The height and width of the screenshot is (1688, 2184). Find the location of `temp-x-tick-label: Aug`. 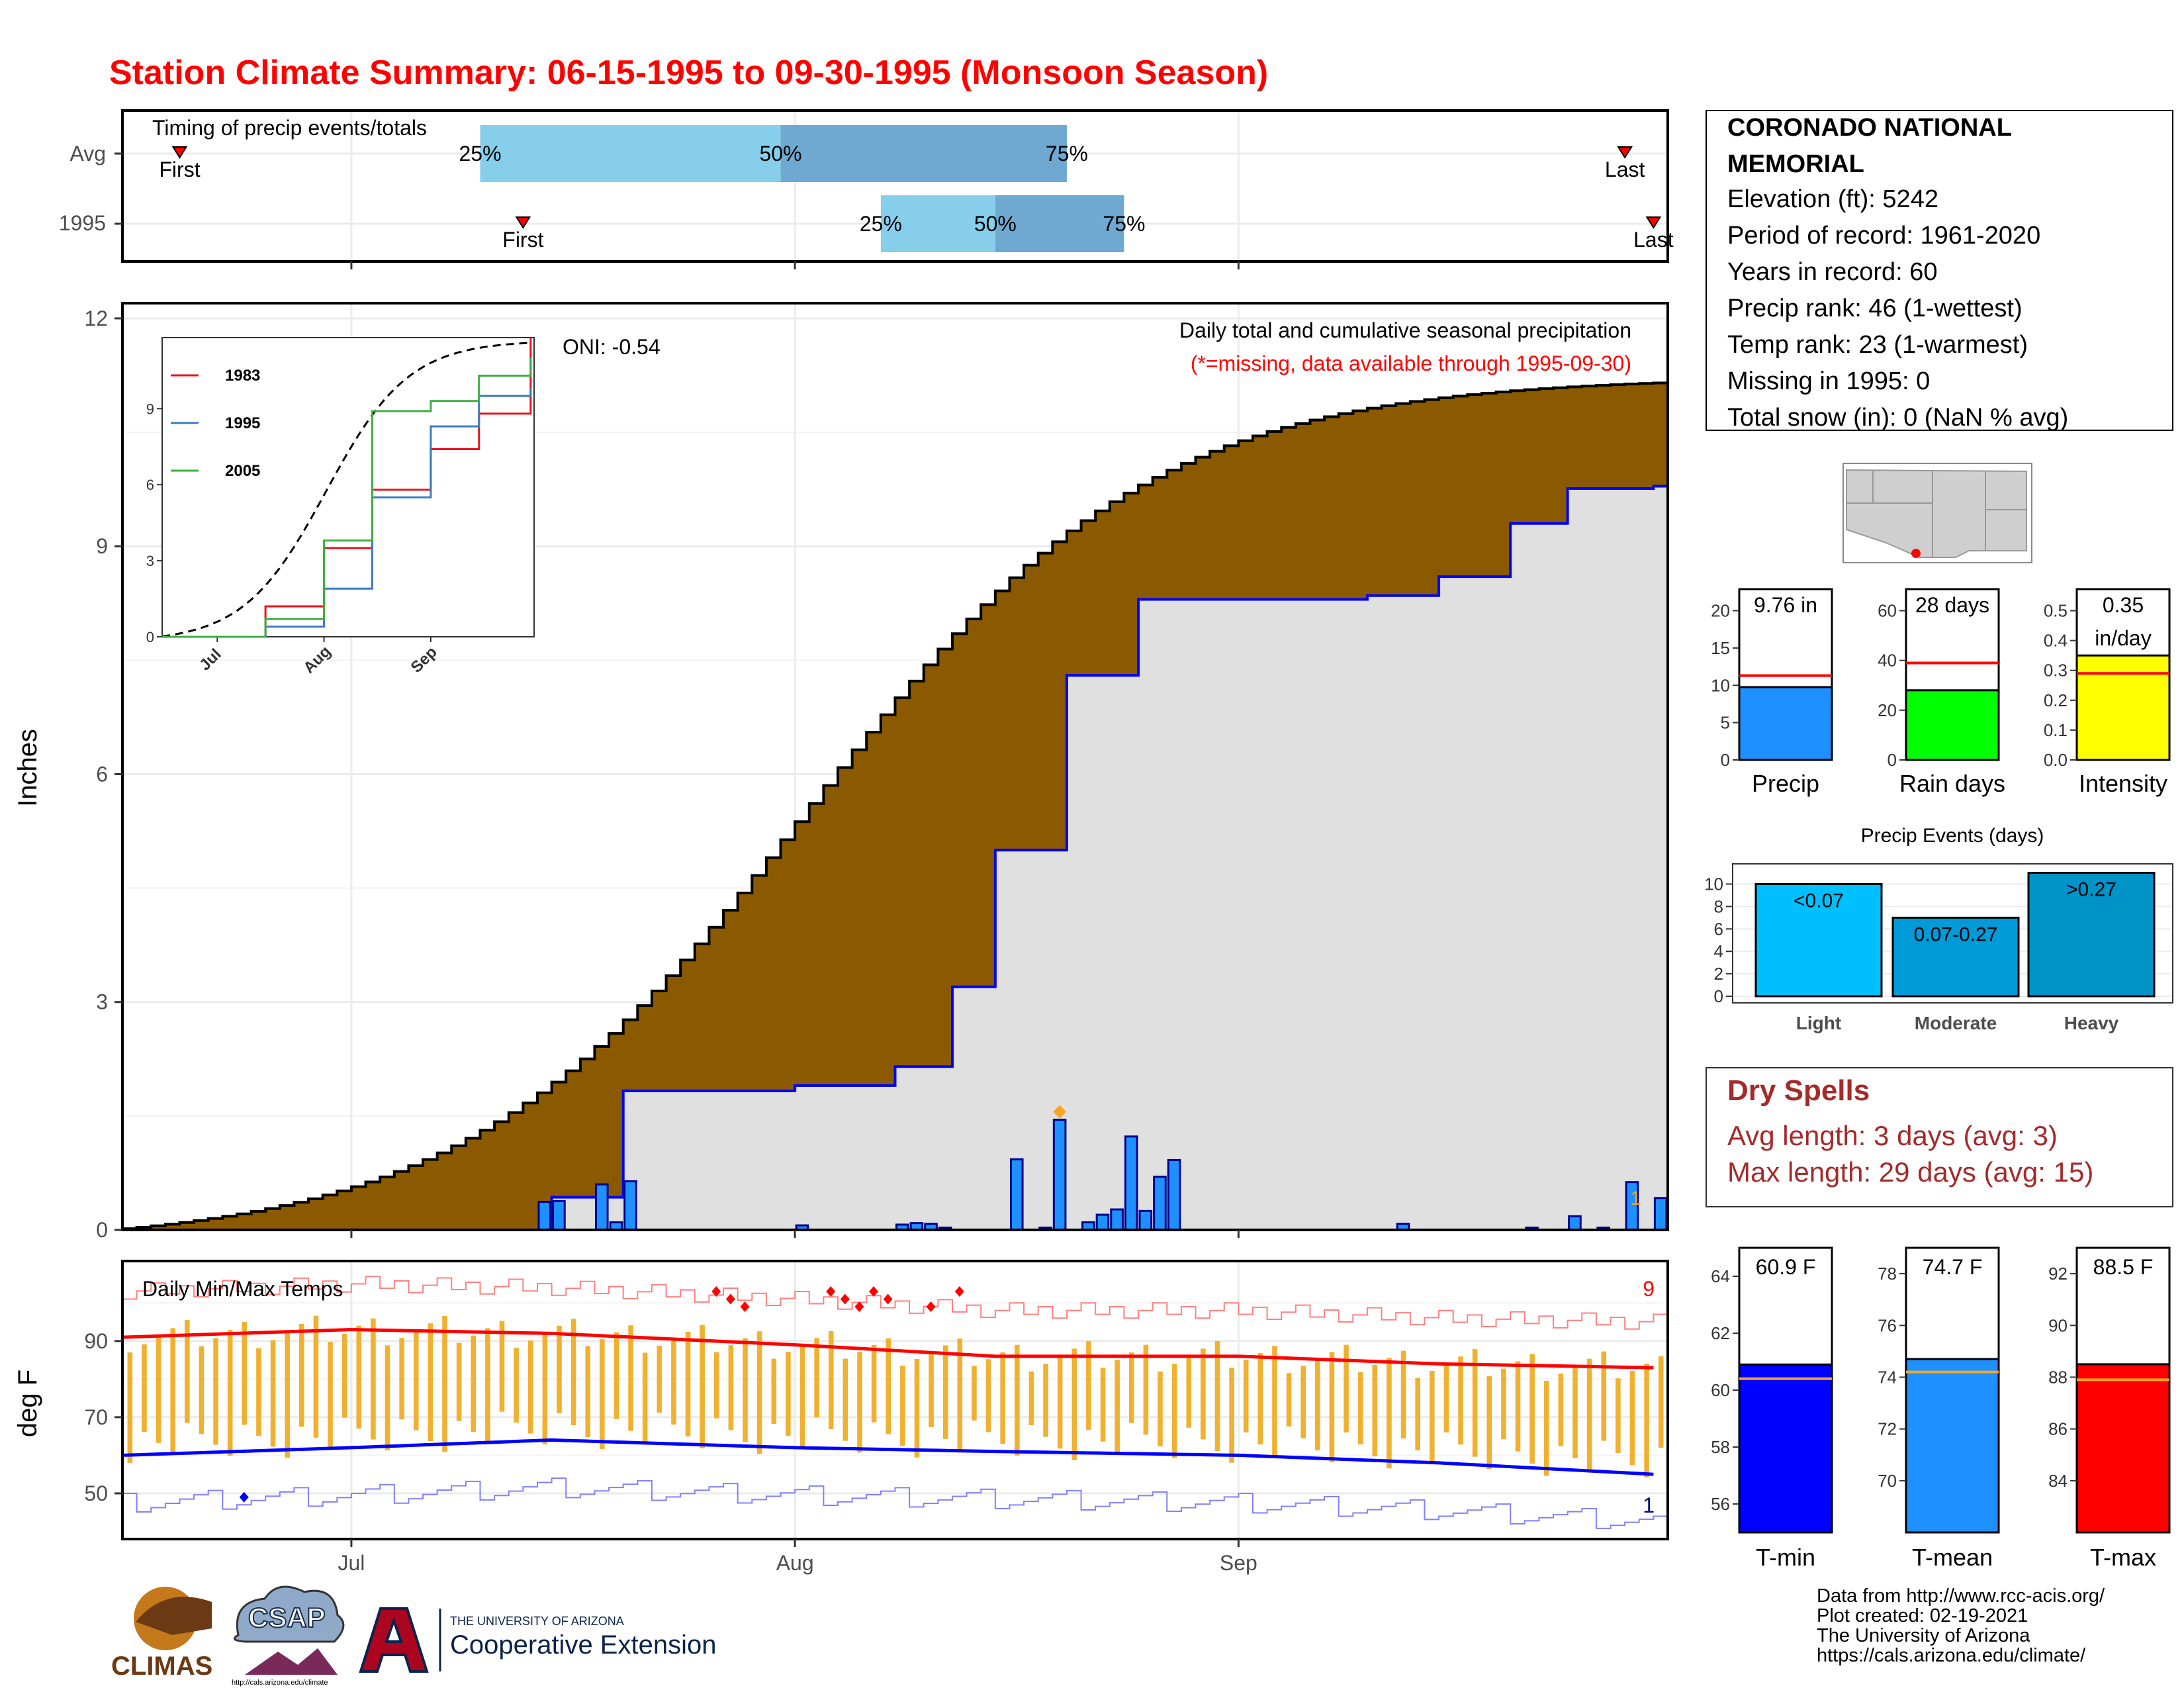

temp-x-tick-label: Aug is located at coordinates (795, 1563).